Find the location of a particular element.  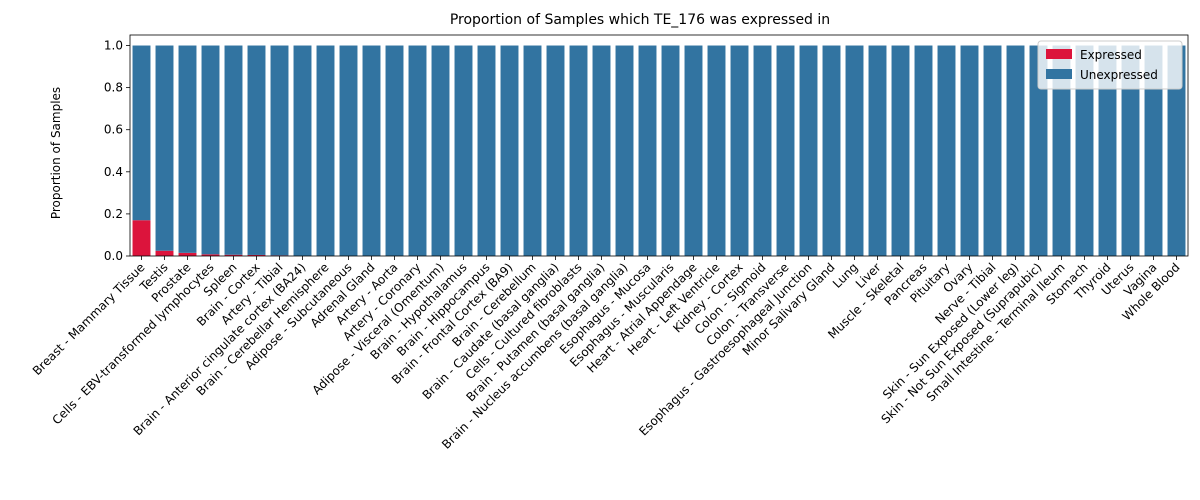

y-axis-label: Proportion of Samples is located at coordinates (56, 153).